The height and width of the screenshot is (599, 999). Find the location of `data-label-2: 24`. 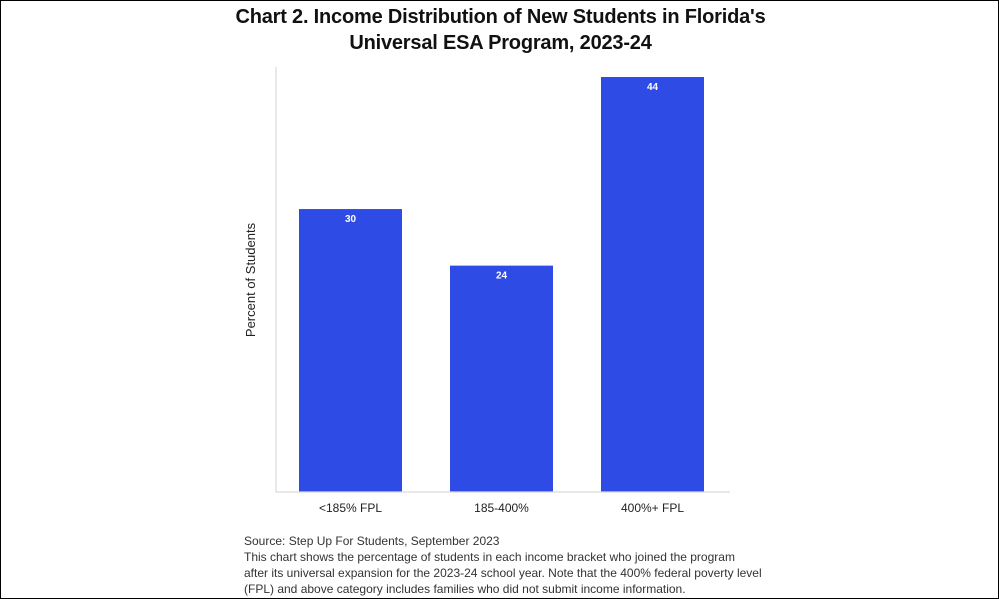

data-label-2: 24 is located at coordinates (502, 276).